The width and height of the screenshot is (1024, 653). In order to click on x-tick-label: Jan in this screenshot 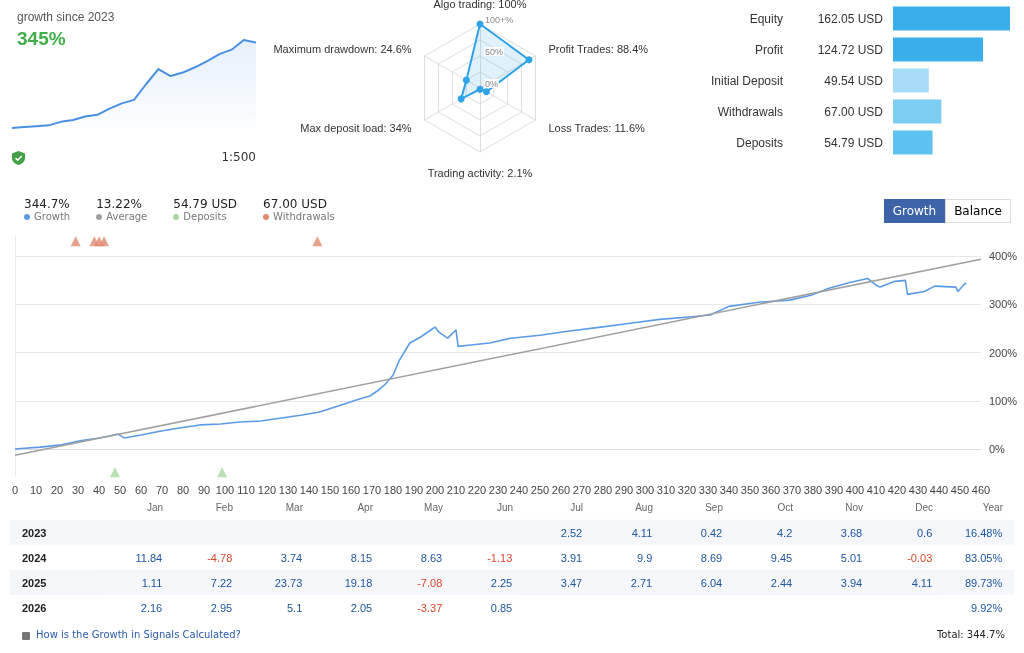, I will do `click(154, 507)`.